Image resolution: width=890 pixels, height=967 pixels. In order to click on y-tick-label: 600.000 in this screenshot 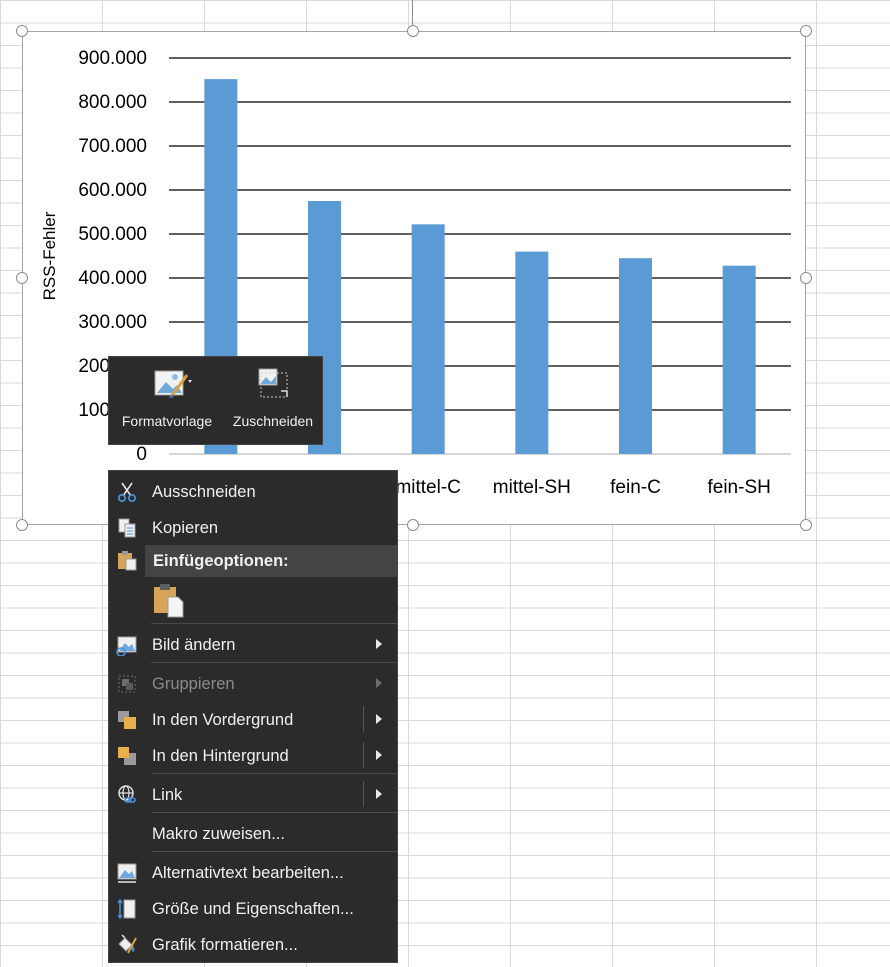, I will do `click(112, 190)`.